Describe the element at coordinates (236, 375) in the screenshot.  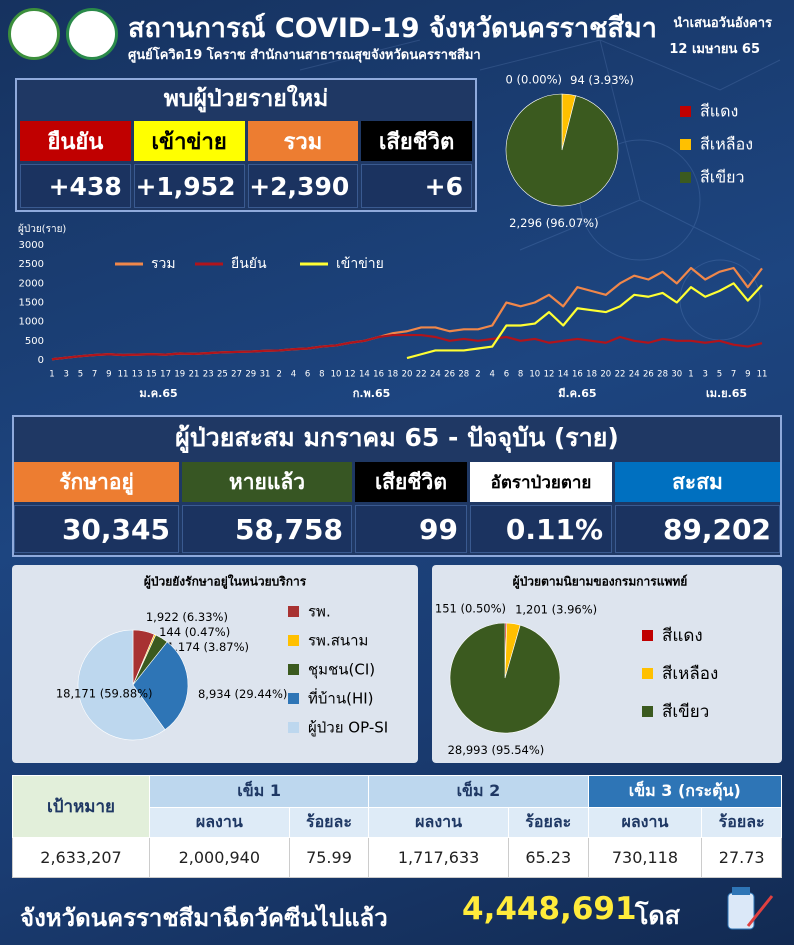
I see `x-tick-label: 27` at that location.